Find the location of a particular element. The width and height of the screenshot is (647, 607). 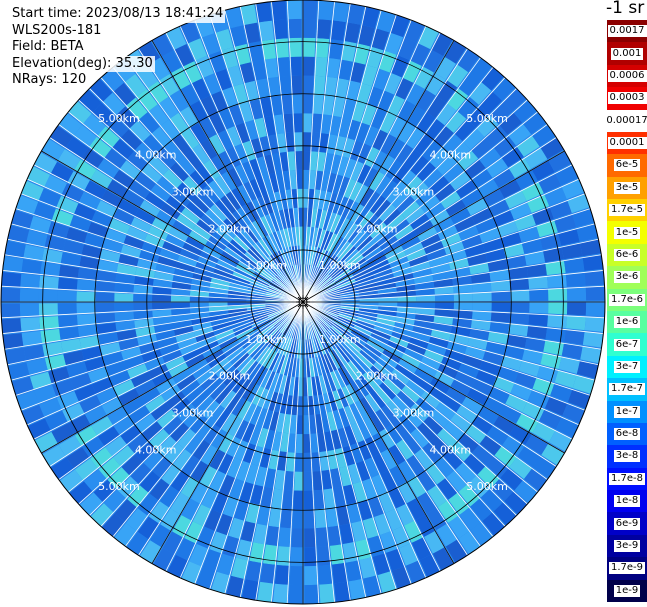

colorbar-cell: 0.0006 is located at coordinates (627, 76).